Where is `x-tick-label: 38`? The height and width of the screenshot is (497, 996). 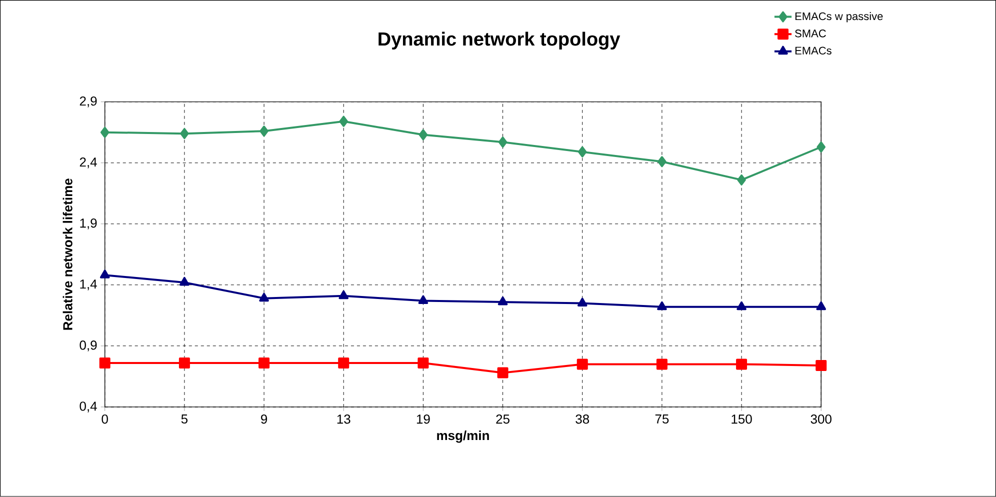 x-tick-label: 38 is located at coordinates (583, 419).